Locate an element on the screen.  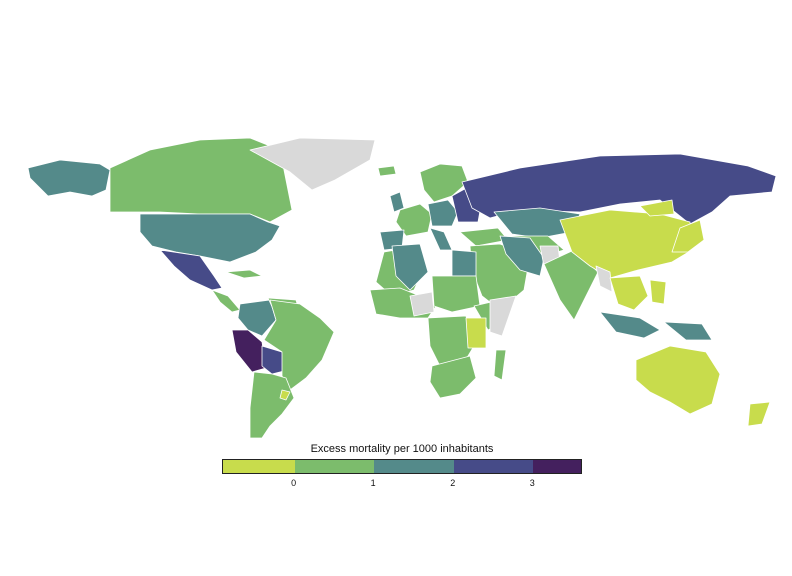
legend-tick-label: 0 is located at coordinates (294, 483).